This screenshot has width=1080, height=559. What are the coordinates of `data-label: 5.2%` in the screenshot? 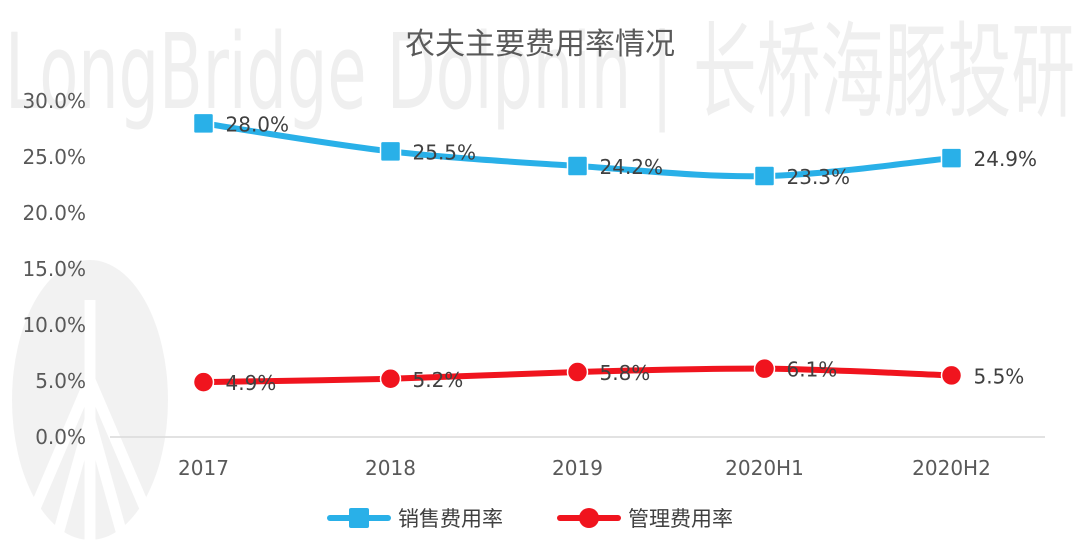 It's located at (438, 380).